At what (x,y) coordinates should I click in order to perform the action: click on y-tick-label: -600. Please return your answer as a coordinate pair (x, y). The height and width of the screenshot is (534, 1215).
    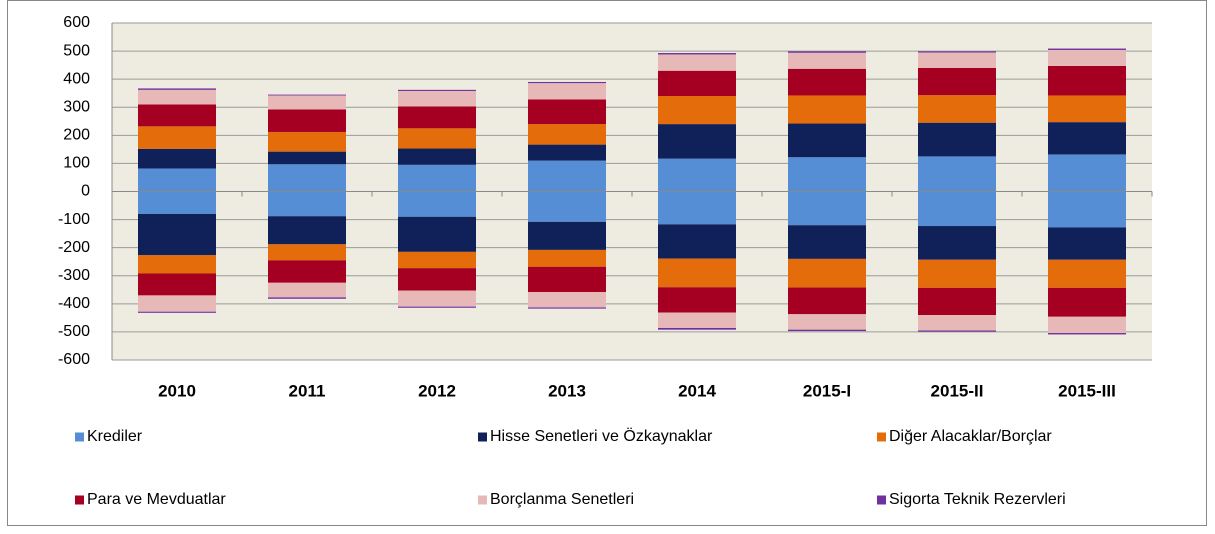
    Looking at the image, I should click on (74, 359).